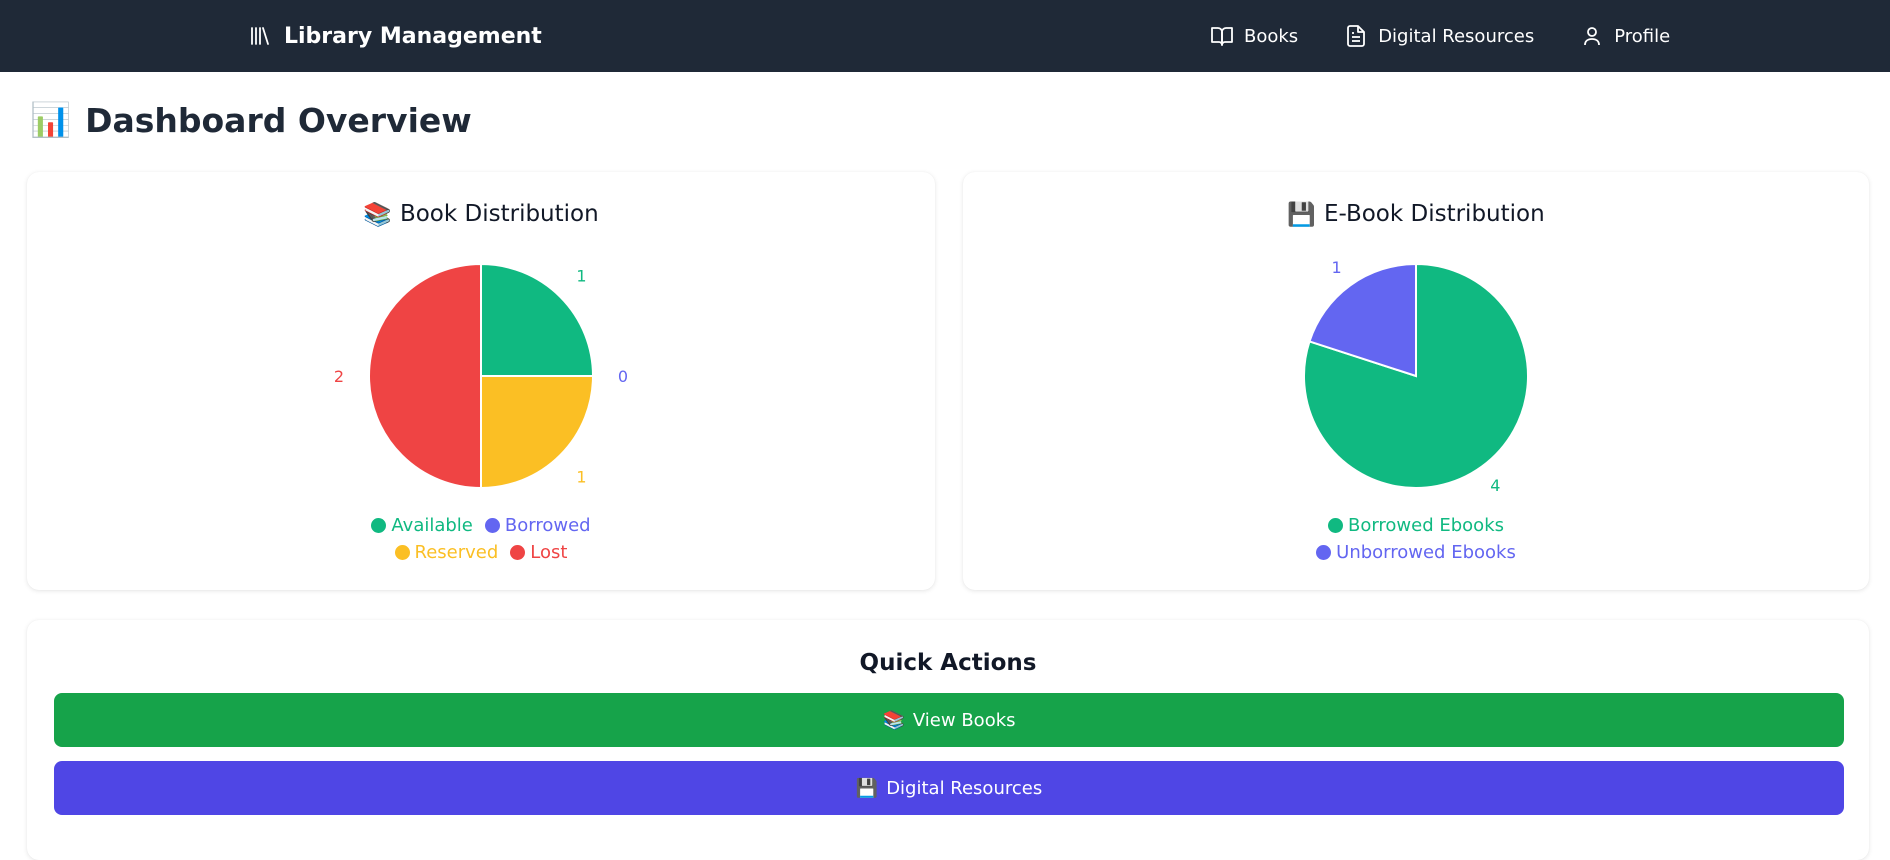  I want to click on page-title: 📊 Dashboard Overview, so click(251, 120).